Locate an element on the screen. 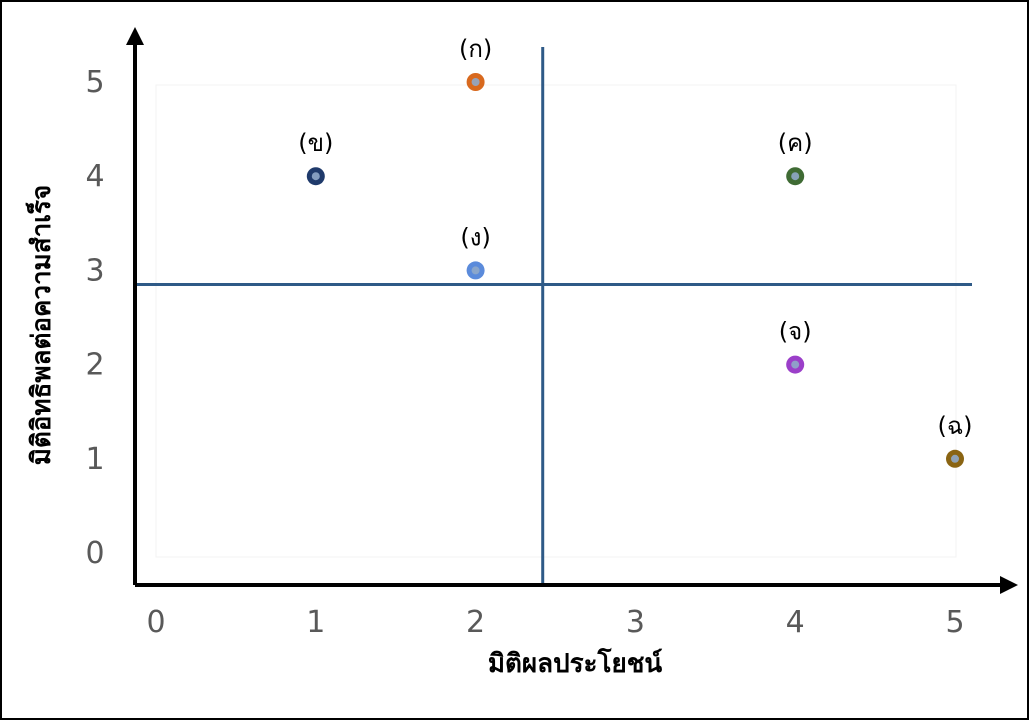 This screenshot has width=1029, height=720. x-tick-label: 5 is located at coordinates (954, 622).